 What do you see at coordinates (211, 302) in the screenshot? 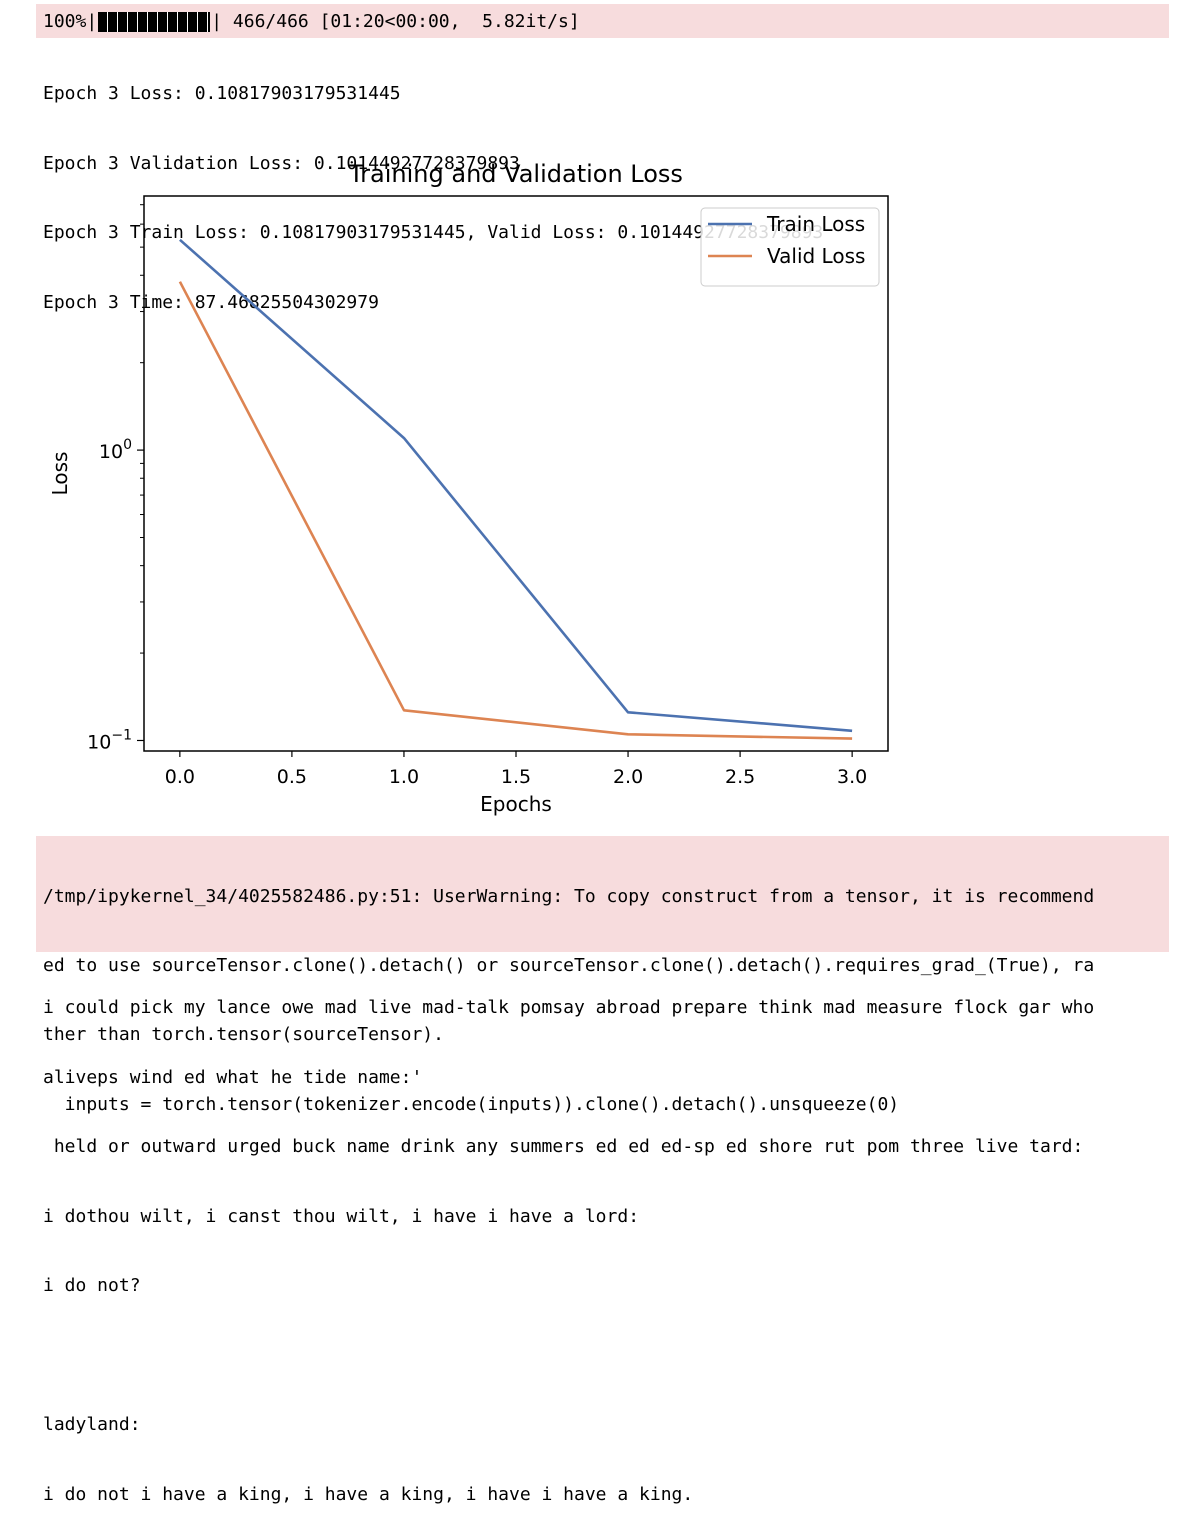
I see `epoch-log-line: Epoch 3 Time: 87.46825504302979` at bounding box center [211, 302].